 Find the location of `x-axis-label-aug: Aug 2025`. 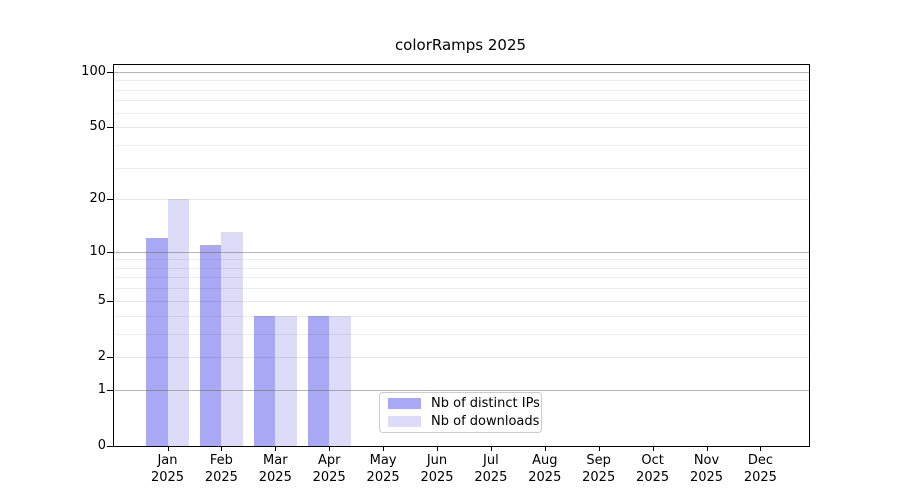

x-axis-label-aug: Aug 2025 is located at coordinates (545, 469).